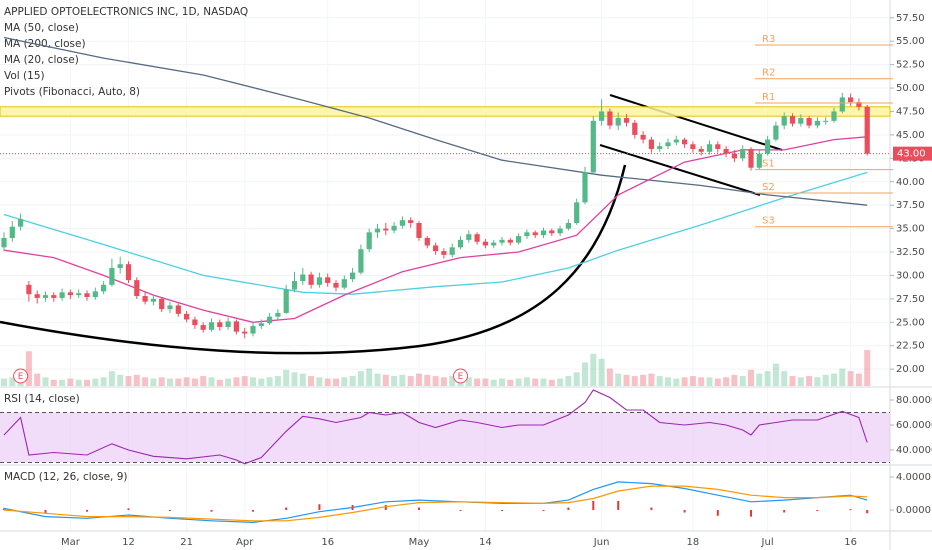  Describe the element at coordinates (914, 425) in the screenshot. I see `y-tick-label: 60.0000` at that location.